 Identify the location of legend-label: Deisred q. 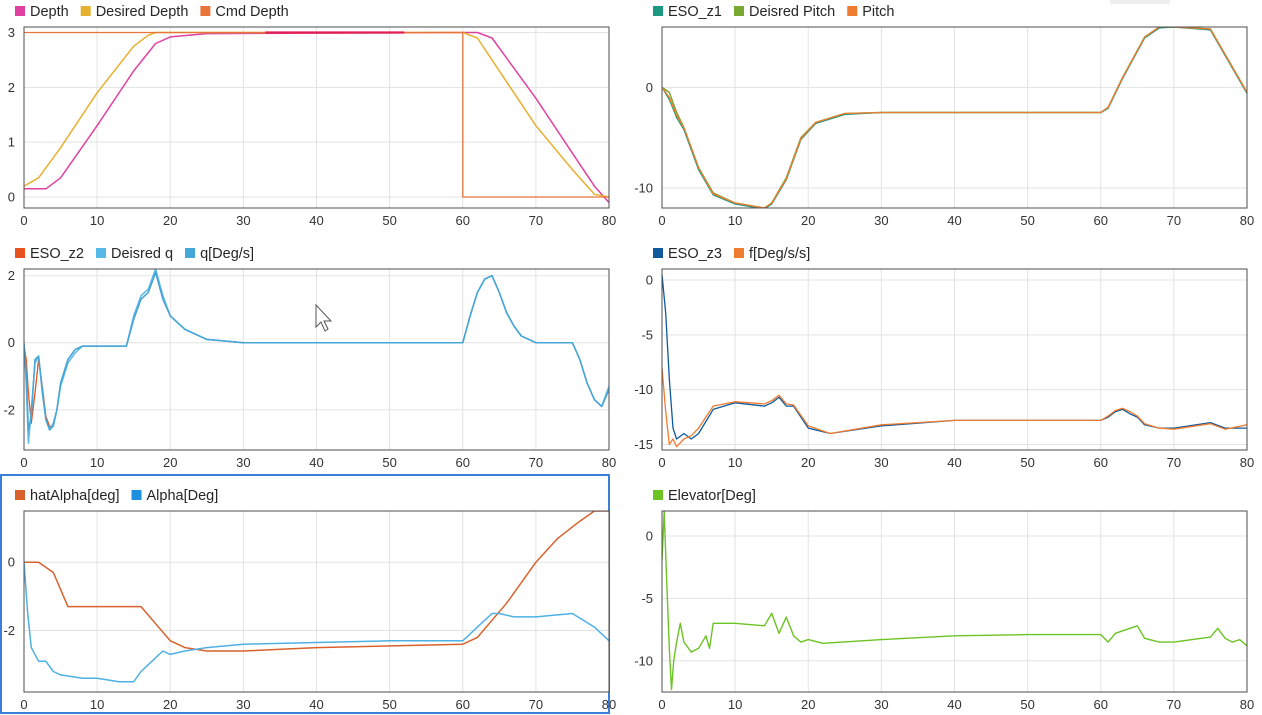
(142, 254).